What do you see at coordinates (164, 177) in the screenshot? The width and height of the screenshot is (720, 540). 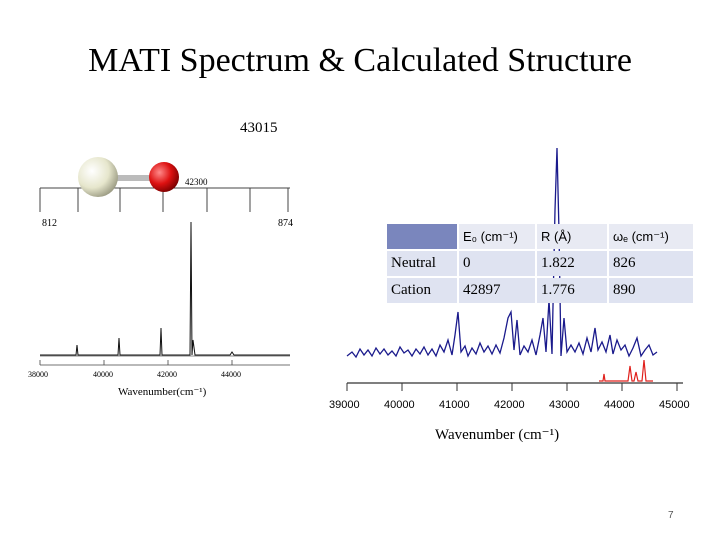 I see `molecule-red-atom` at bounding box center [164, 177].